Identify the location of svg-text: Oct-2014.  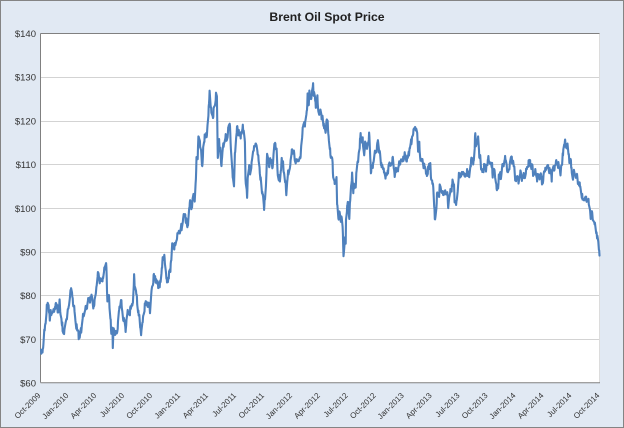
(587, 406).